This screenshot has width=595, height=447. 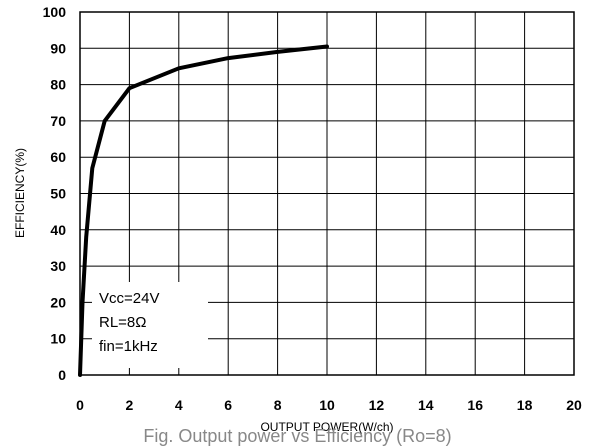 I want to click on y-tick-labels: 0 10 20 30 40 50 60 70 80 90 100, so click(x=55, y=193).